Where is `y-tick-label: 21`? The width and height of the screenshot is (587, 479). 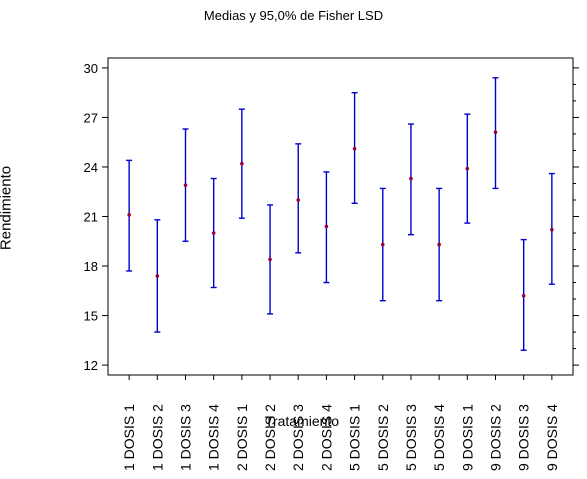
y-tick-label: 21 is located at coordinates (91, 217).